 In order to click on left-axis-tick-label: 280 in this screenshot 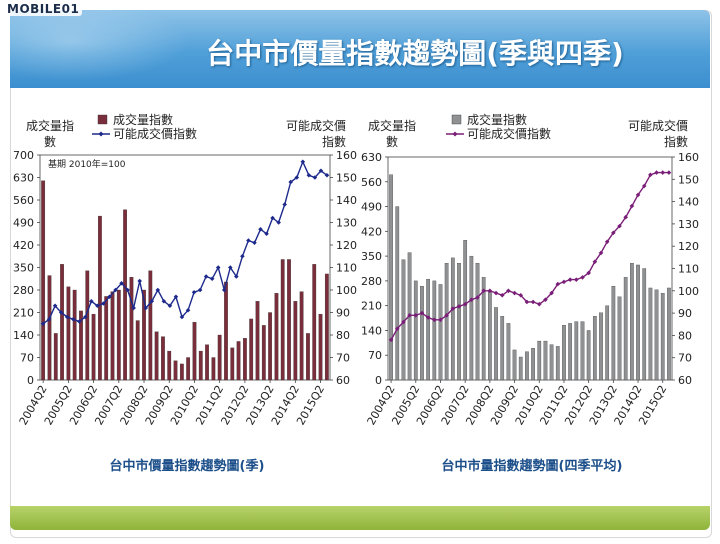, I will do `click(371, 281)`.